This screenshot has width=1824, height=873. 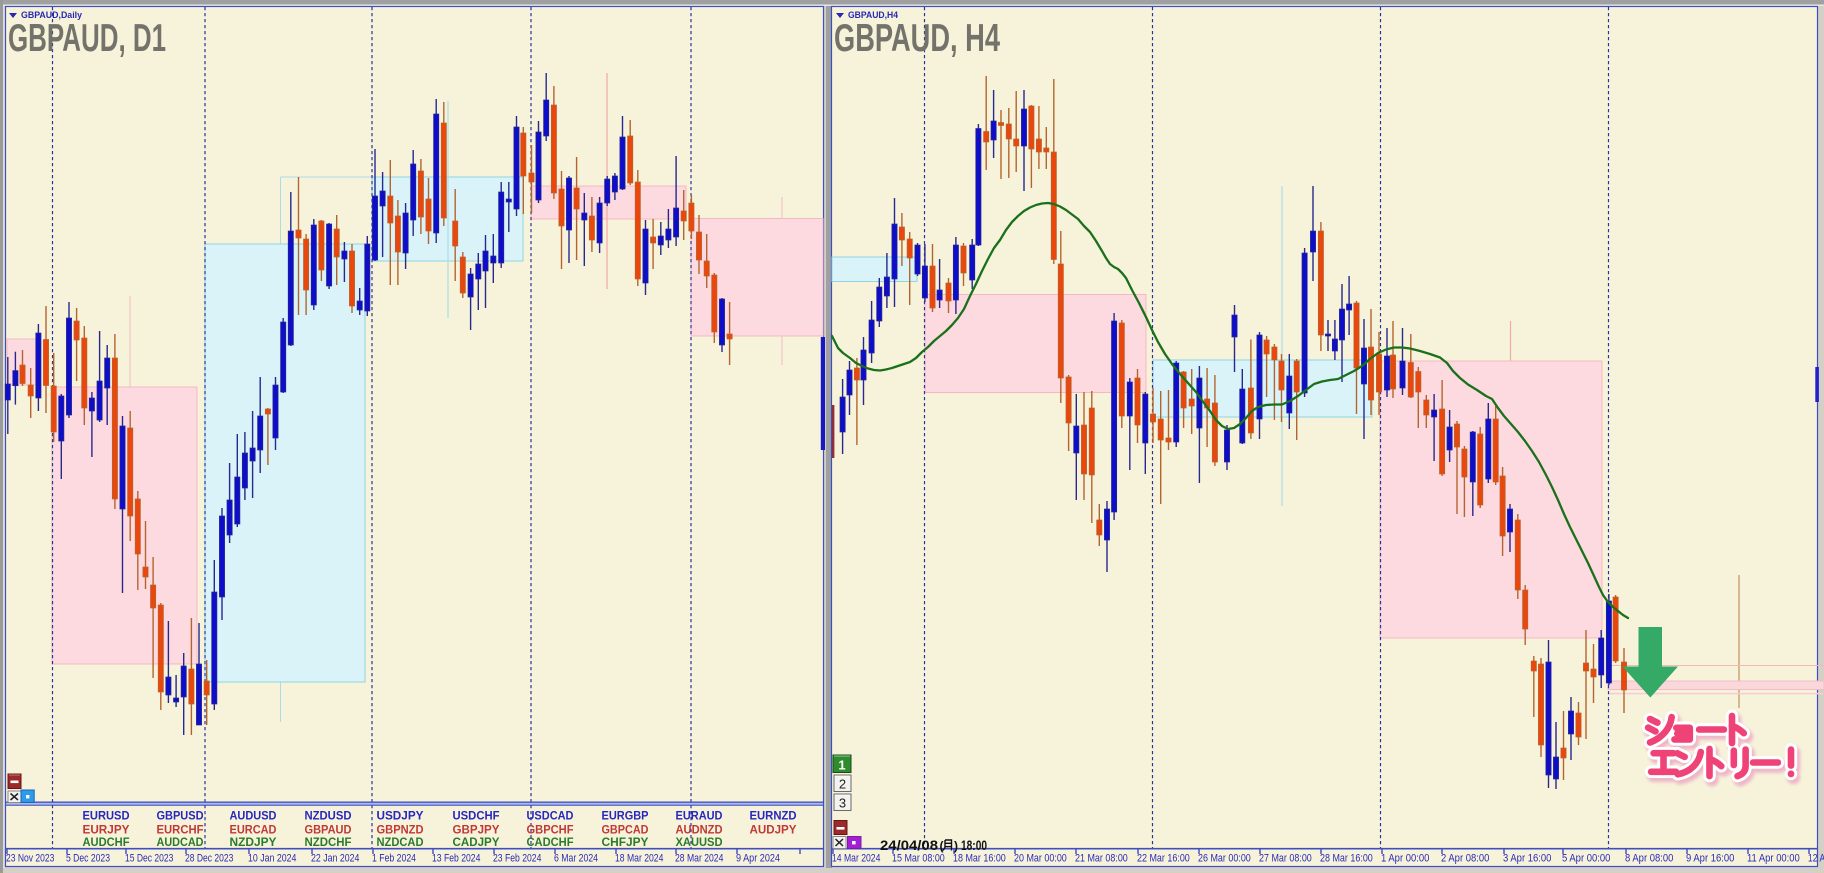 What do you see at coordinates (253, 830) in the screenshot?
I see `svg-text: EURCAD` at bounding box center [253, 830].